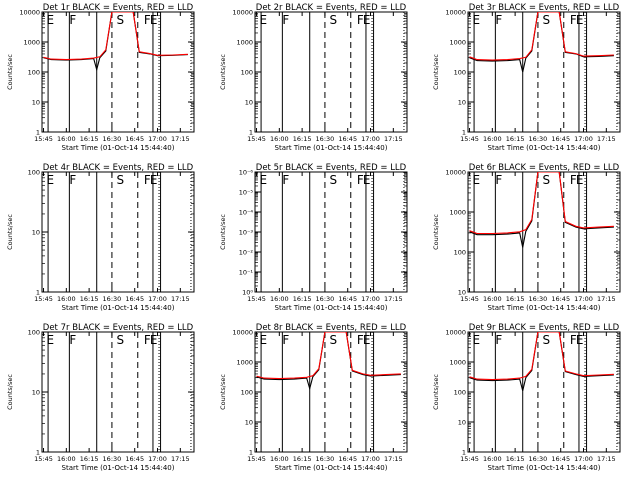  Describe the element at coordinates (246, 233) in the screenshot. I see `y-tick-label: 10⁻³` at that location.